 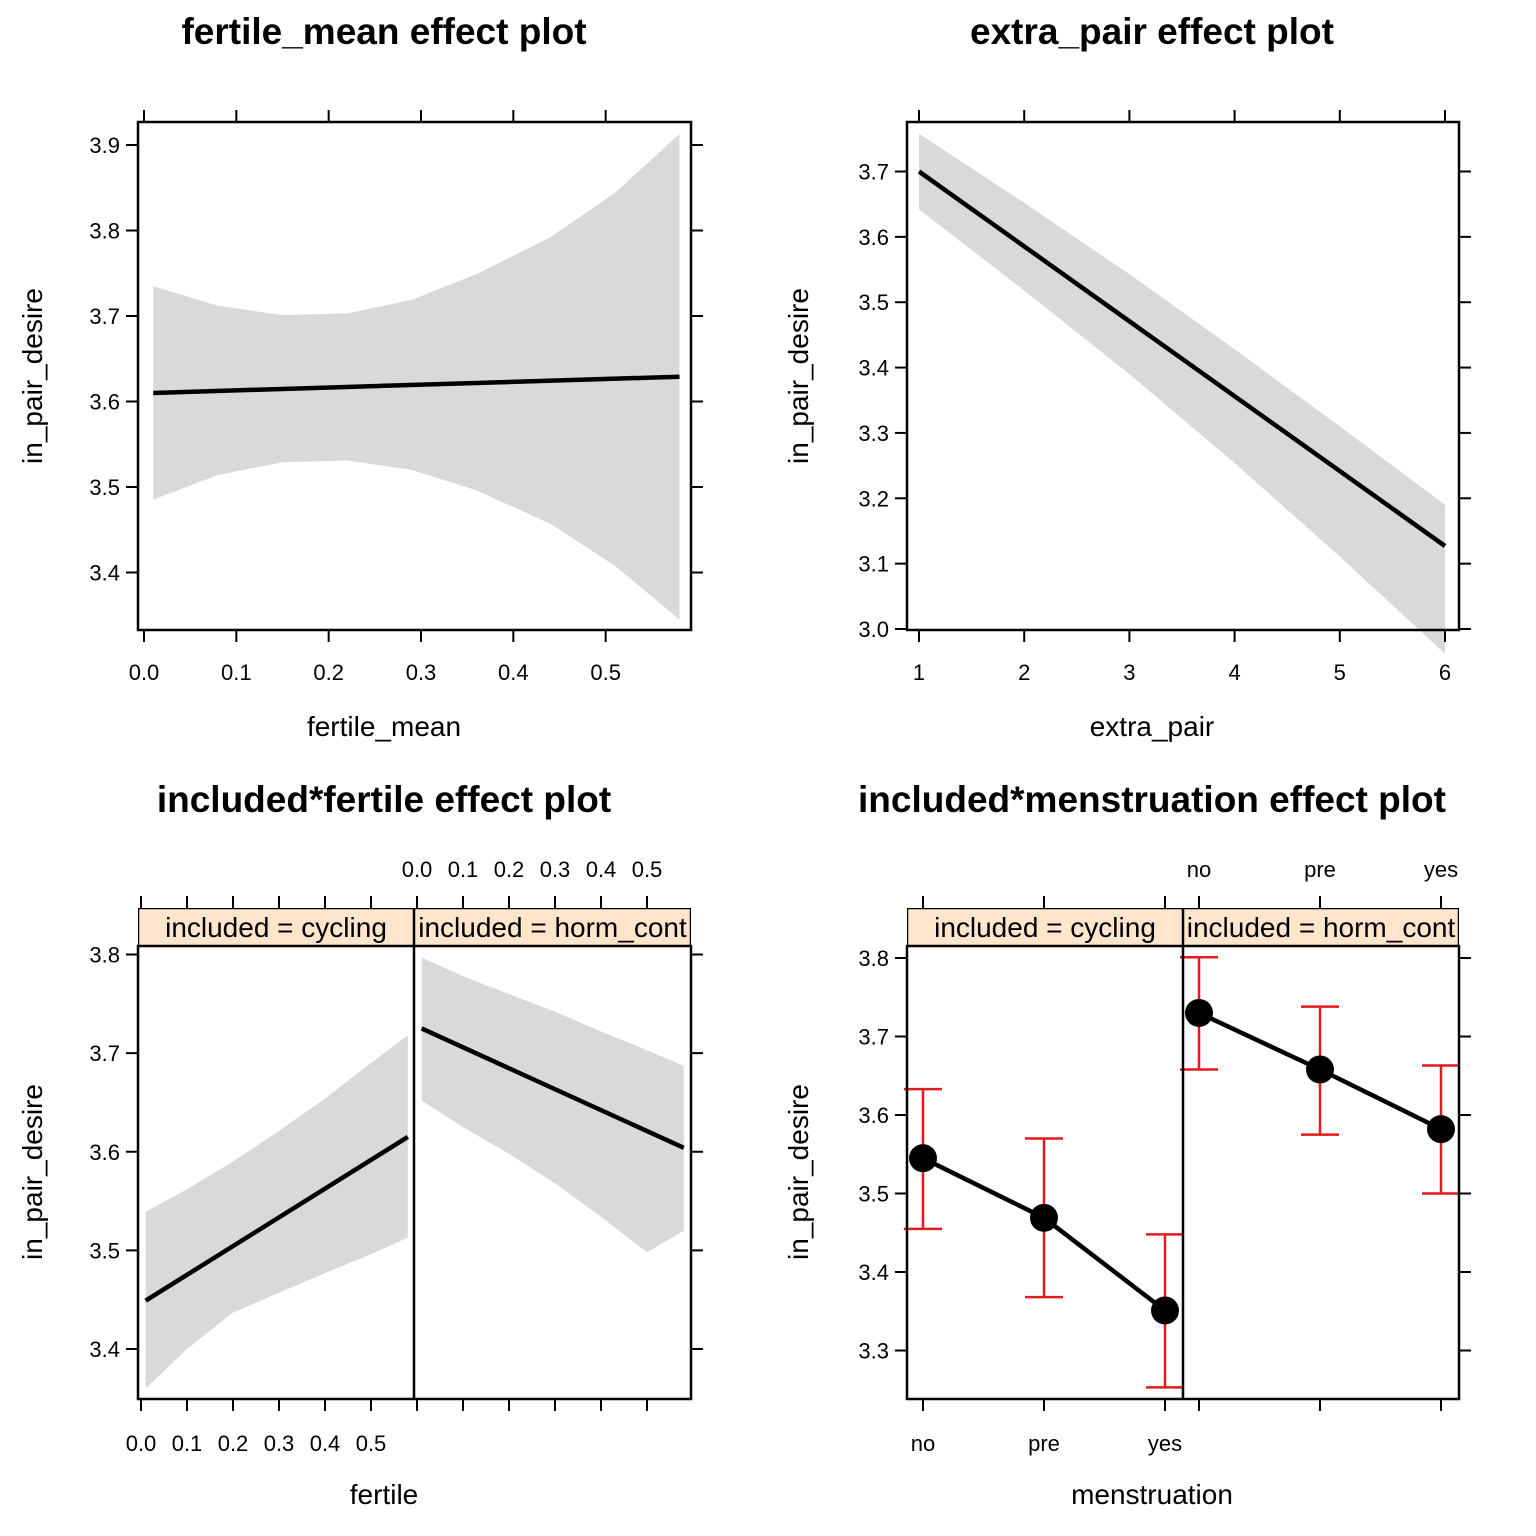 I want to click on x-tick-label-top: 0.5, so click(x=647, y=869).